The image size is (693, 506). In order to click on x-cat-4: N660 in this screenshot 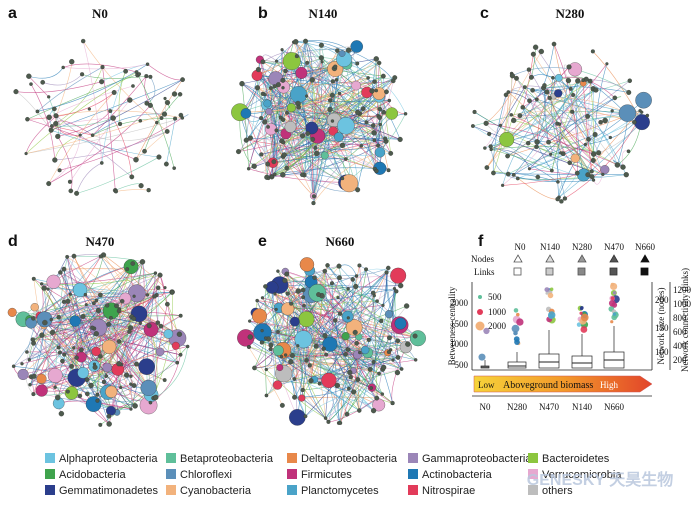, I will do `click(614, 407)`.